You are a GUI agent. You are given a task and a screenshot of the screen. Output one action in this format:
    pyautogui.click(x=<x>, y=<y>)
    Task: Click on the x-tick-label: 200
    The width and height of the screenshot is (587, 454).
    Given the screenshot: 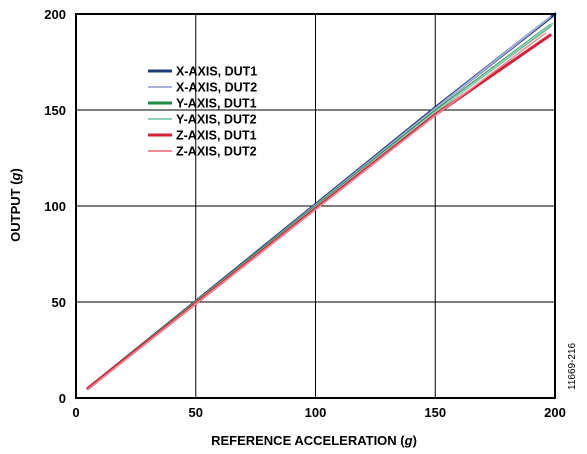 What is the action you would take?
    pyautogui.click(x=555, y=412)
    